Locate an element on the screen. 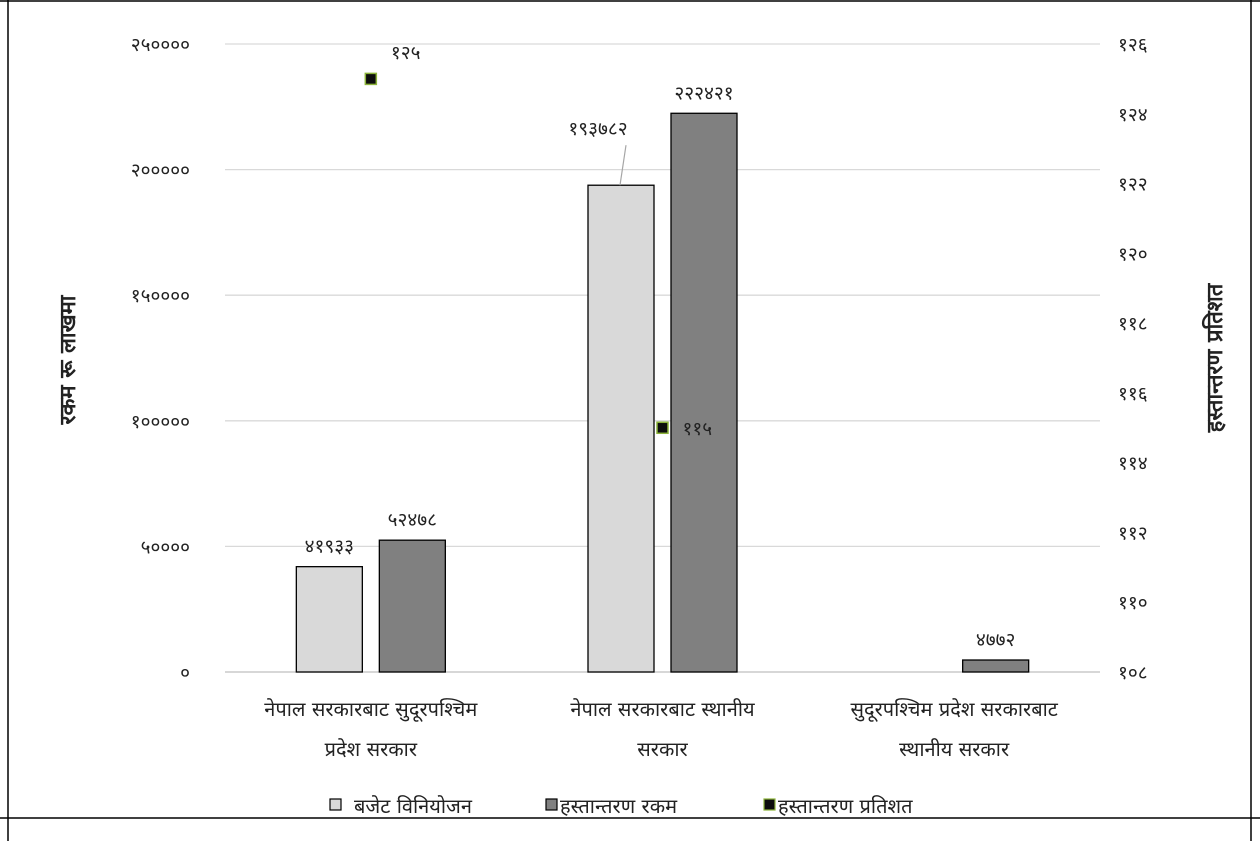  category-label: सरकार is located at coordinates (662, 749).